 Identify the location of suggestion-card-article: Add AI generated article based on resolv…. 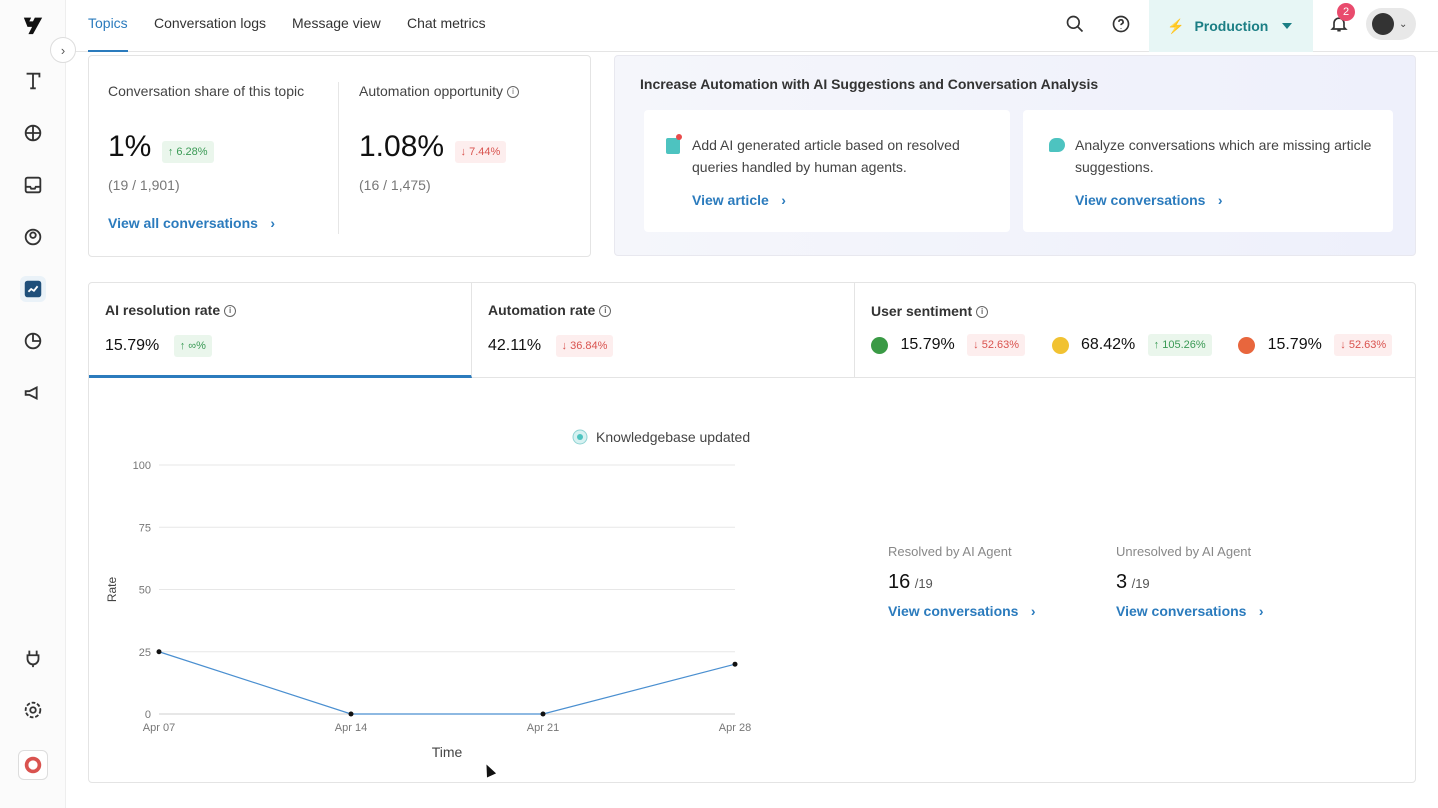
(827, 171).